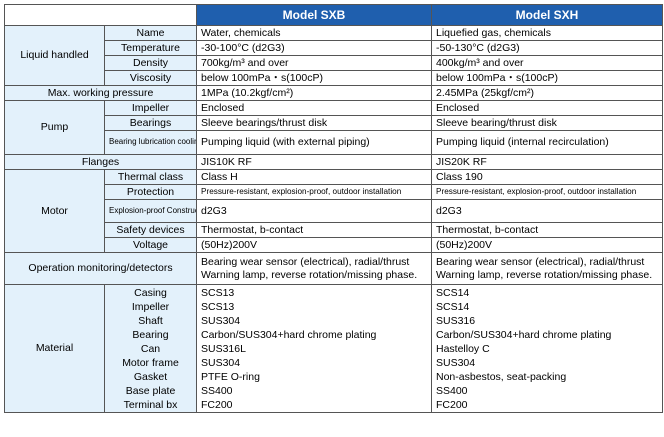 This screenshot has height=437, width=664. Describe the element at coordinates (547, 63) in the screenshot. I see `sxh-value: 400kg/m³ and over` at that location.